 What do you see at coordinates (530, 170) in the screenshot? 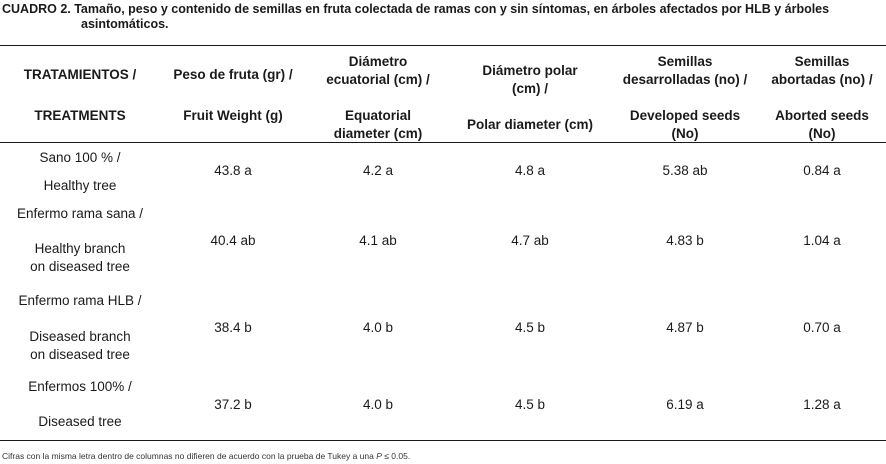
I see `table-row-1-polar-diameter: 4.8 a` at bounding box center [530, 170].